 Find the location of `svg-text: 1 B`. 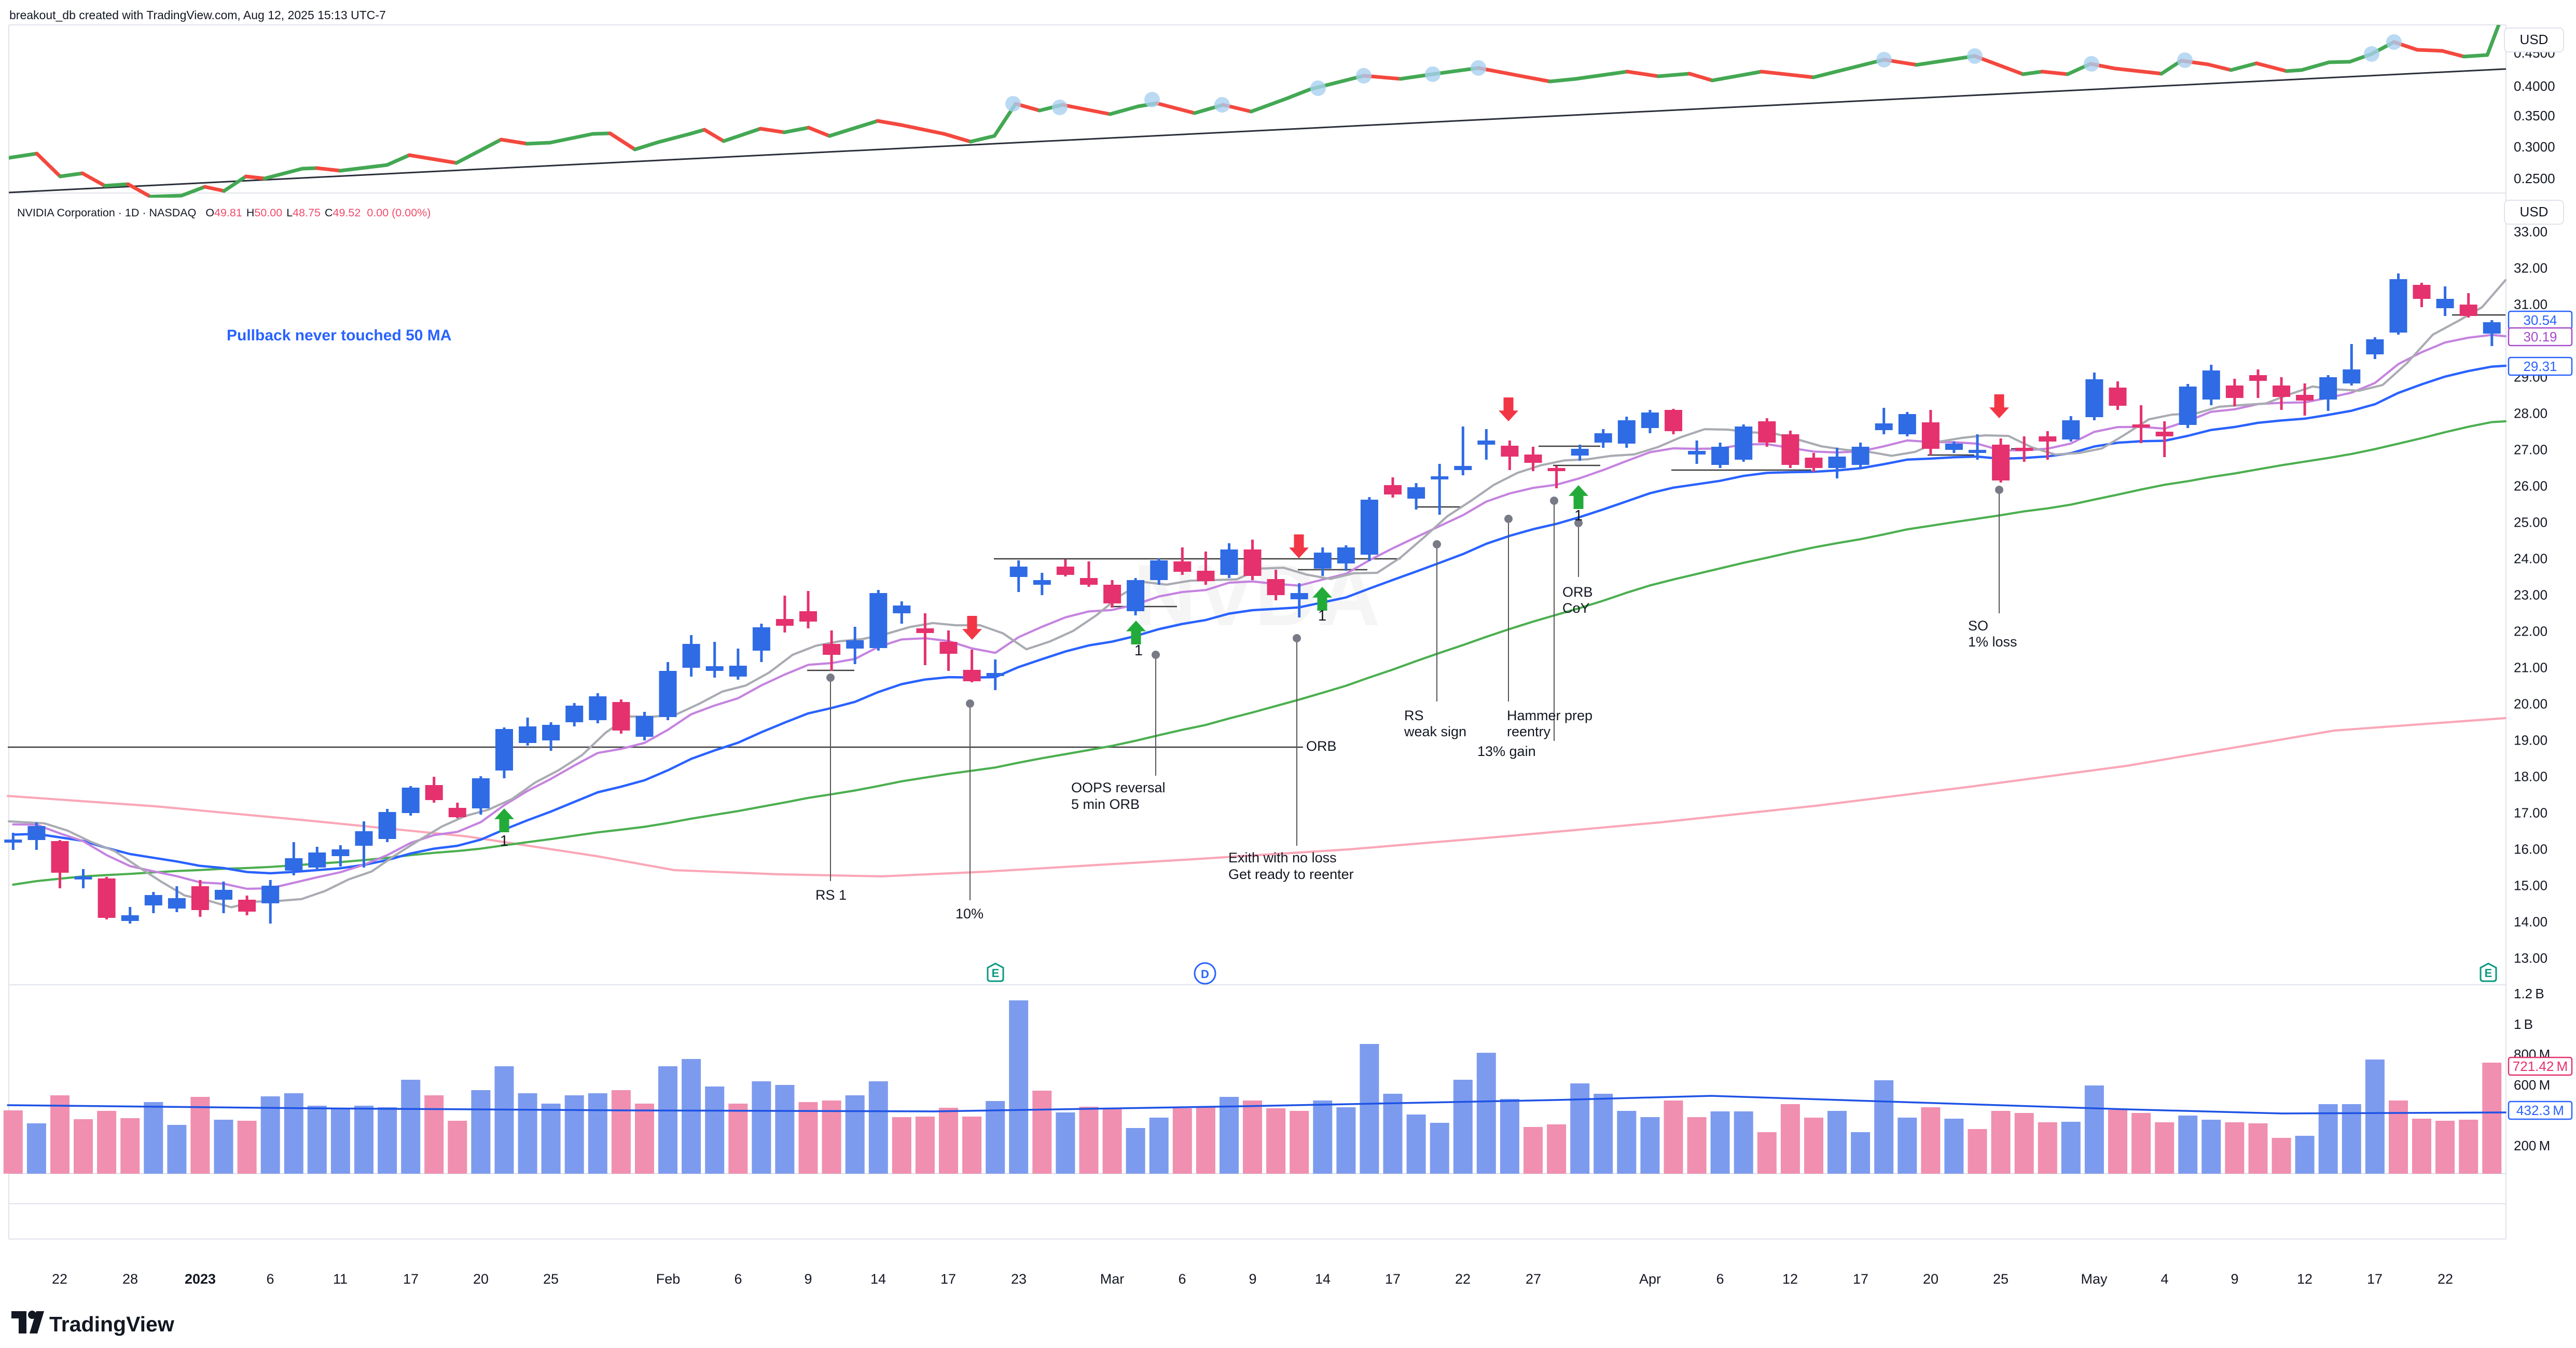

svg-text: 1 B is located at coordinates (2523, 1024).